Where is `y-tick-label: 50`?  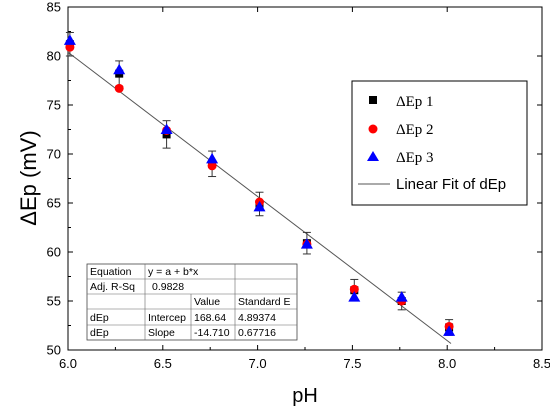 y-tick-label: 50 is located at coordinates (54, 350).